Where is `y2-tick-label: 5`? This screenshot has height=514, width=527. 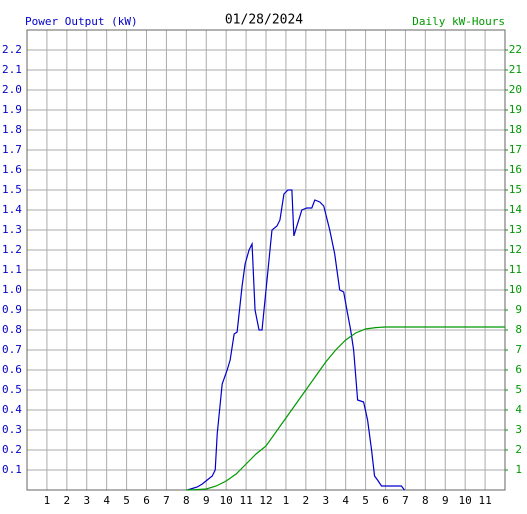 y2-tick-label: 5 is located at coordinates (518, 389).